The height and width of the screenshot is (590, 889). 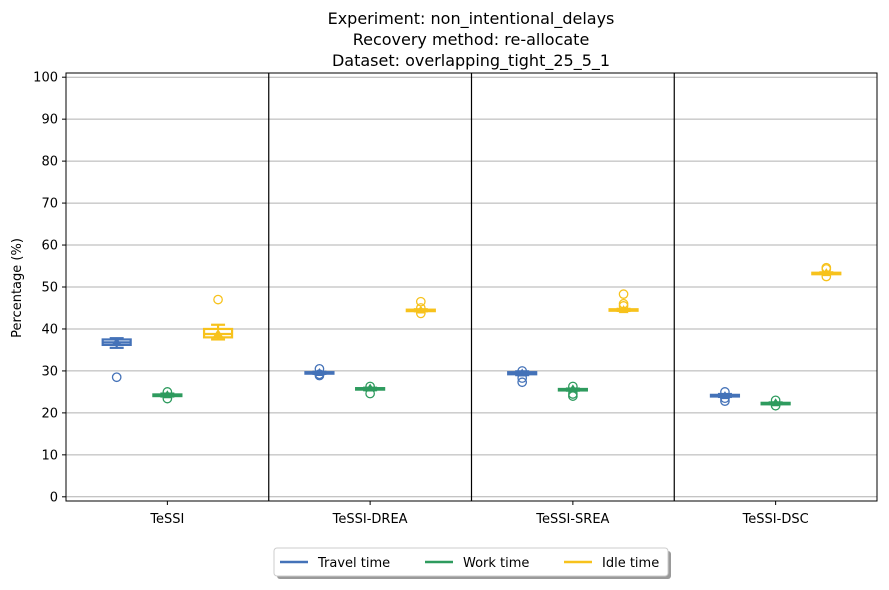 What do you see at coordinates (496, 563) in the screenshot?
I see `legend-label-work-time: Work time` at bounding box center [496, 563].